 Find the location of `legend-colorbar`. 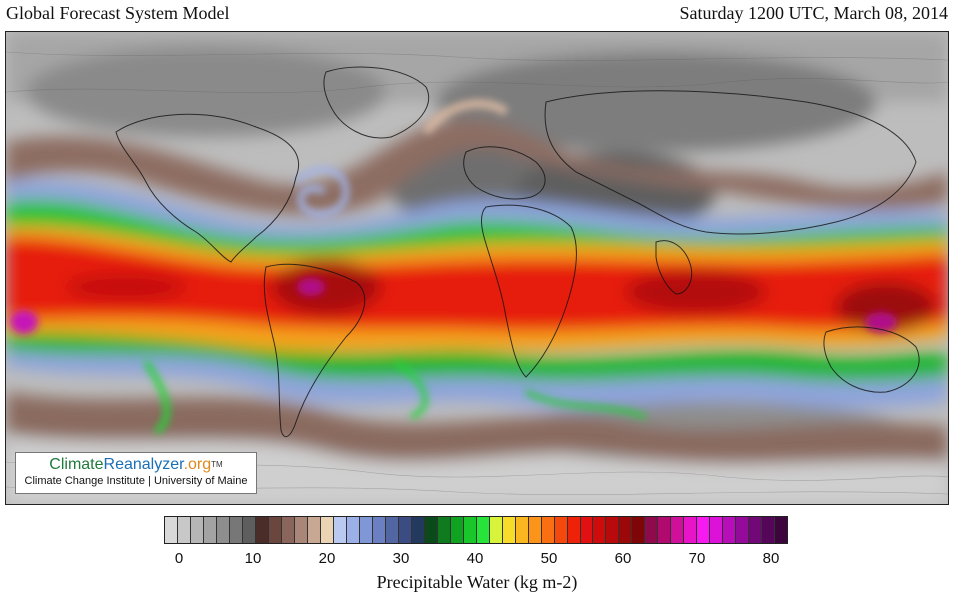

legend-colorbar is located at coordinates (476, 530).